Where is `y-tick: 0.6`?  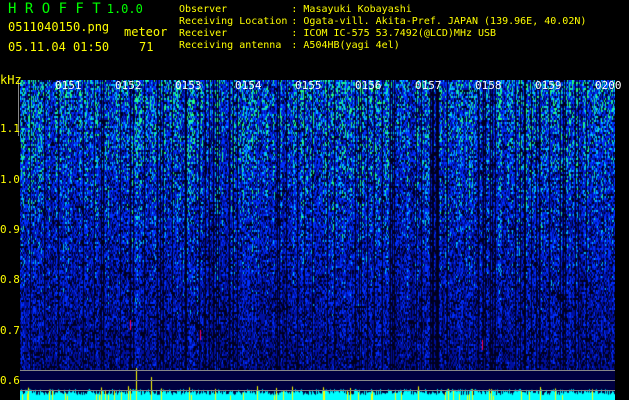
y-tick: 0.6 is located at coordinates (10, 380).